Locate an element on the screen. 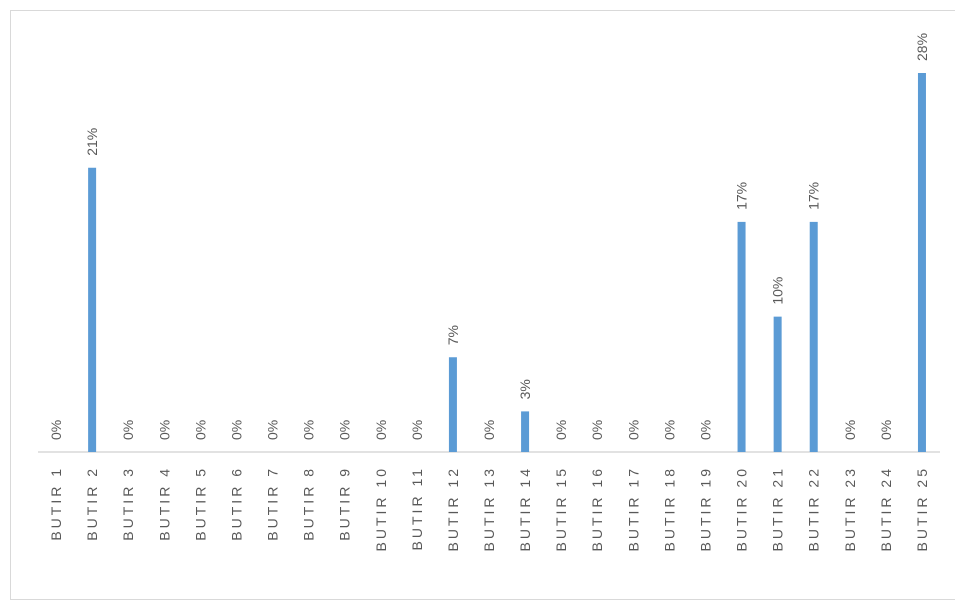 Image resolution: width=955 pixels, height=600 pixels. x-tick-label-6: BUTIR 6 is located at coordinates (236, 503).